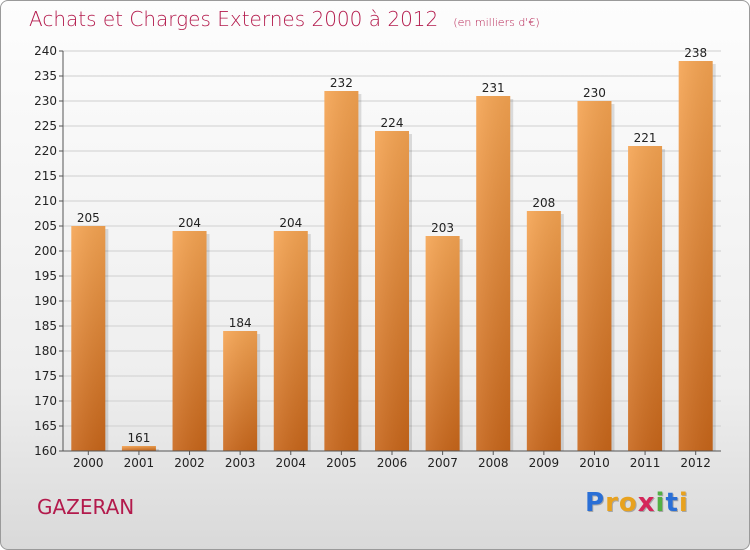 This screenshot has width=750, height=550. Describe the element at coordinates (543, 203) in the screenshot. I see `bar-value-label: 208` at that location.